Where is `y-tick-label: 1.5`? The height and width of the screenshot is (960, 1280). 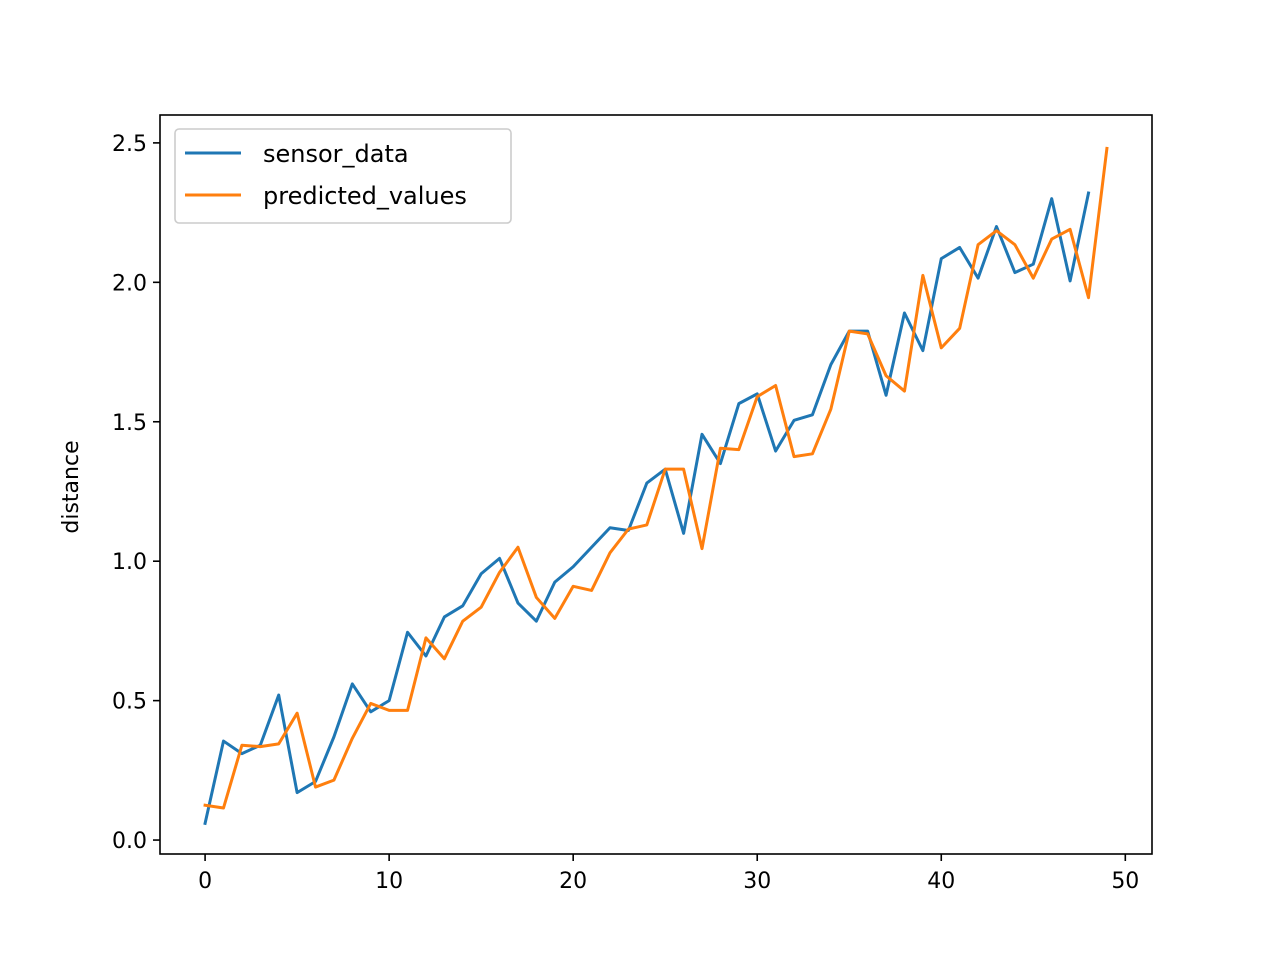 y-tick-label: 1.5 is located at coordinates (129, 423).